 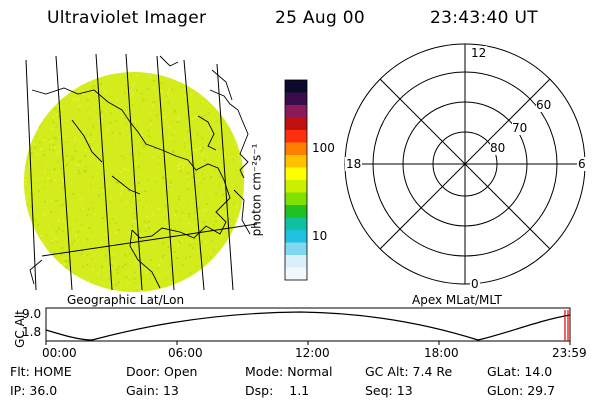 What do you see at coordinates (379, 390) in the screenshot?
I see `seq-label: Seq:` at bounding box center [379, 390].